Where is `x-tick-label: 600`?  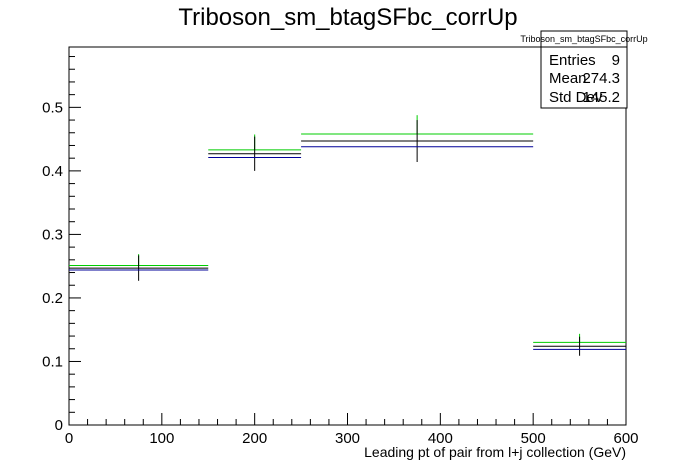
x-tick-label: 600 is located at coordinates (625, 438).